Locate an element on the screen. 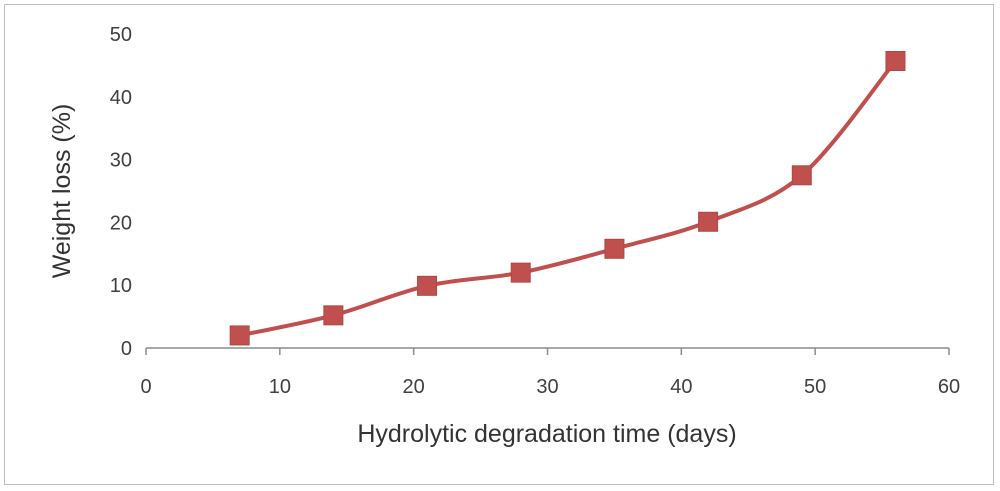  x-tick-label: 40 is located at coordinates (681, 387).